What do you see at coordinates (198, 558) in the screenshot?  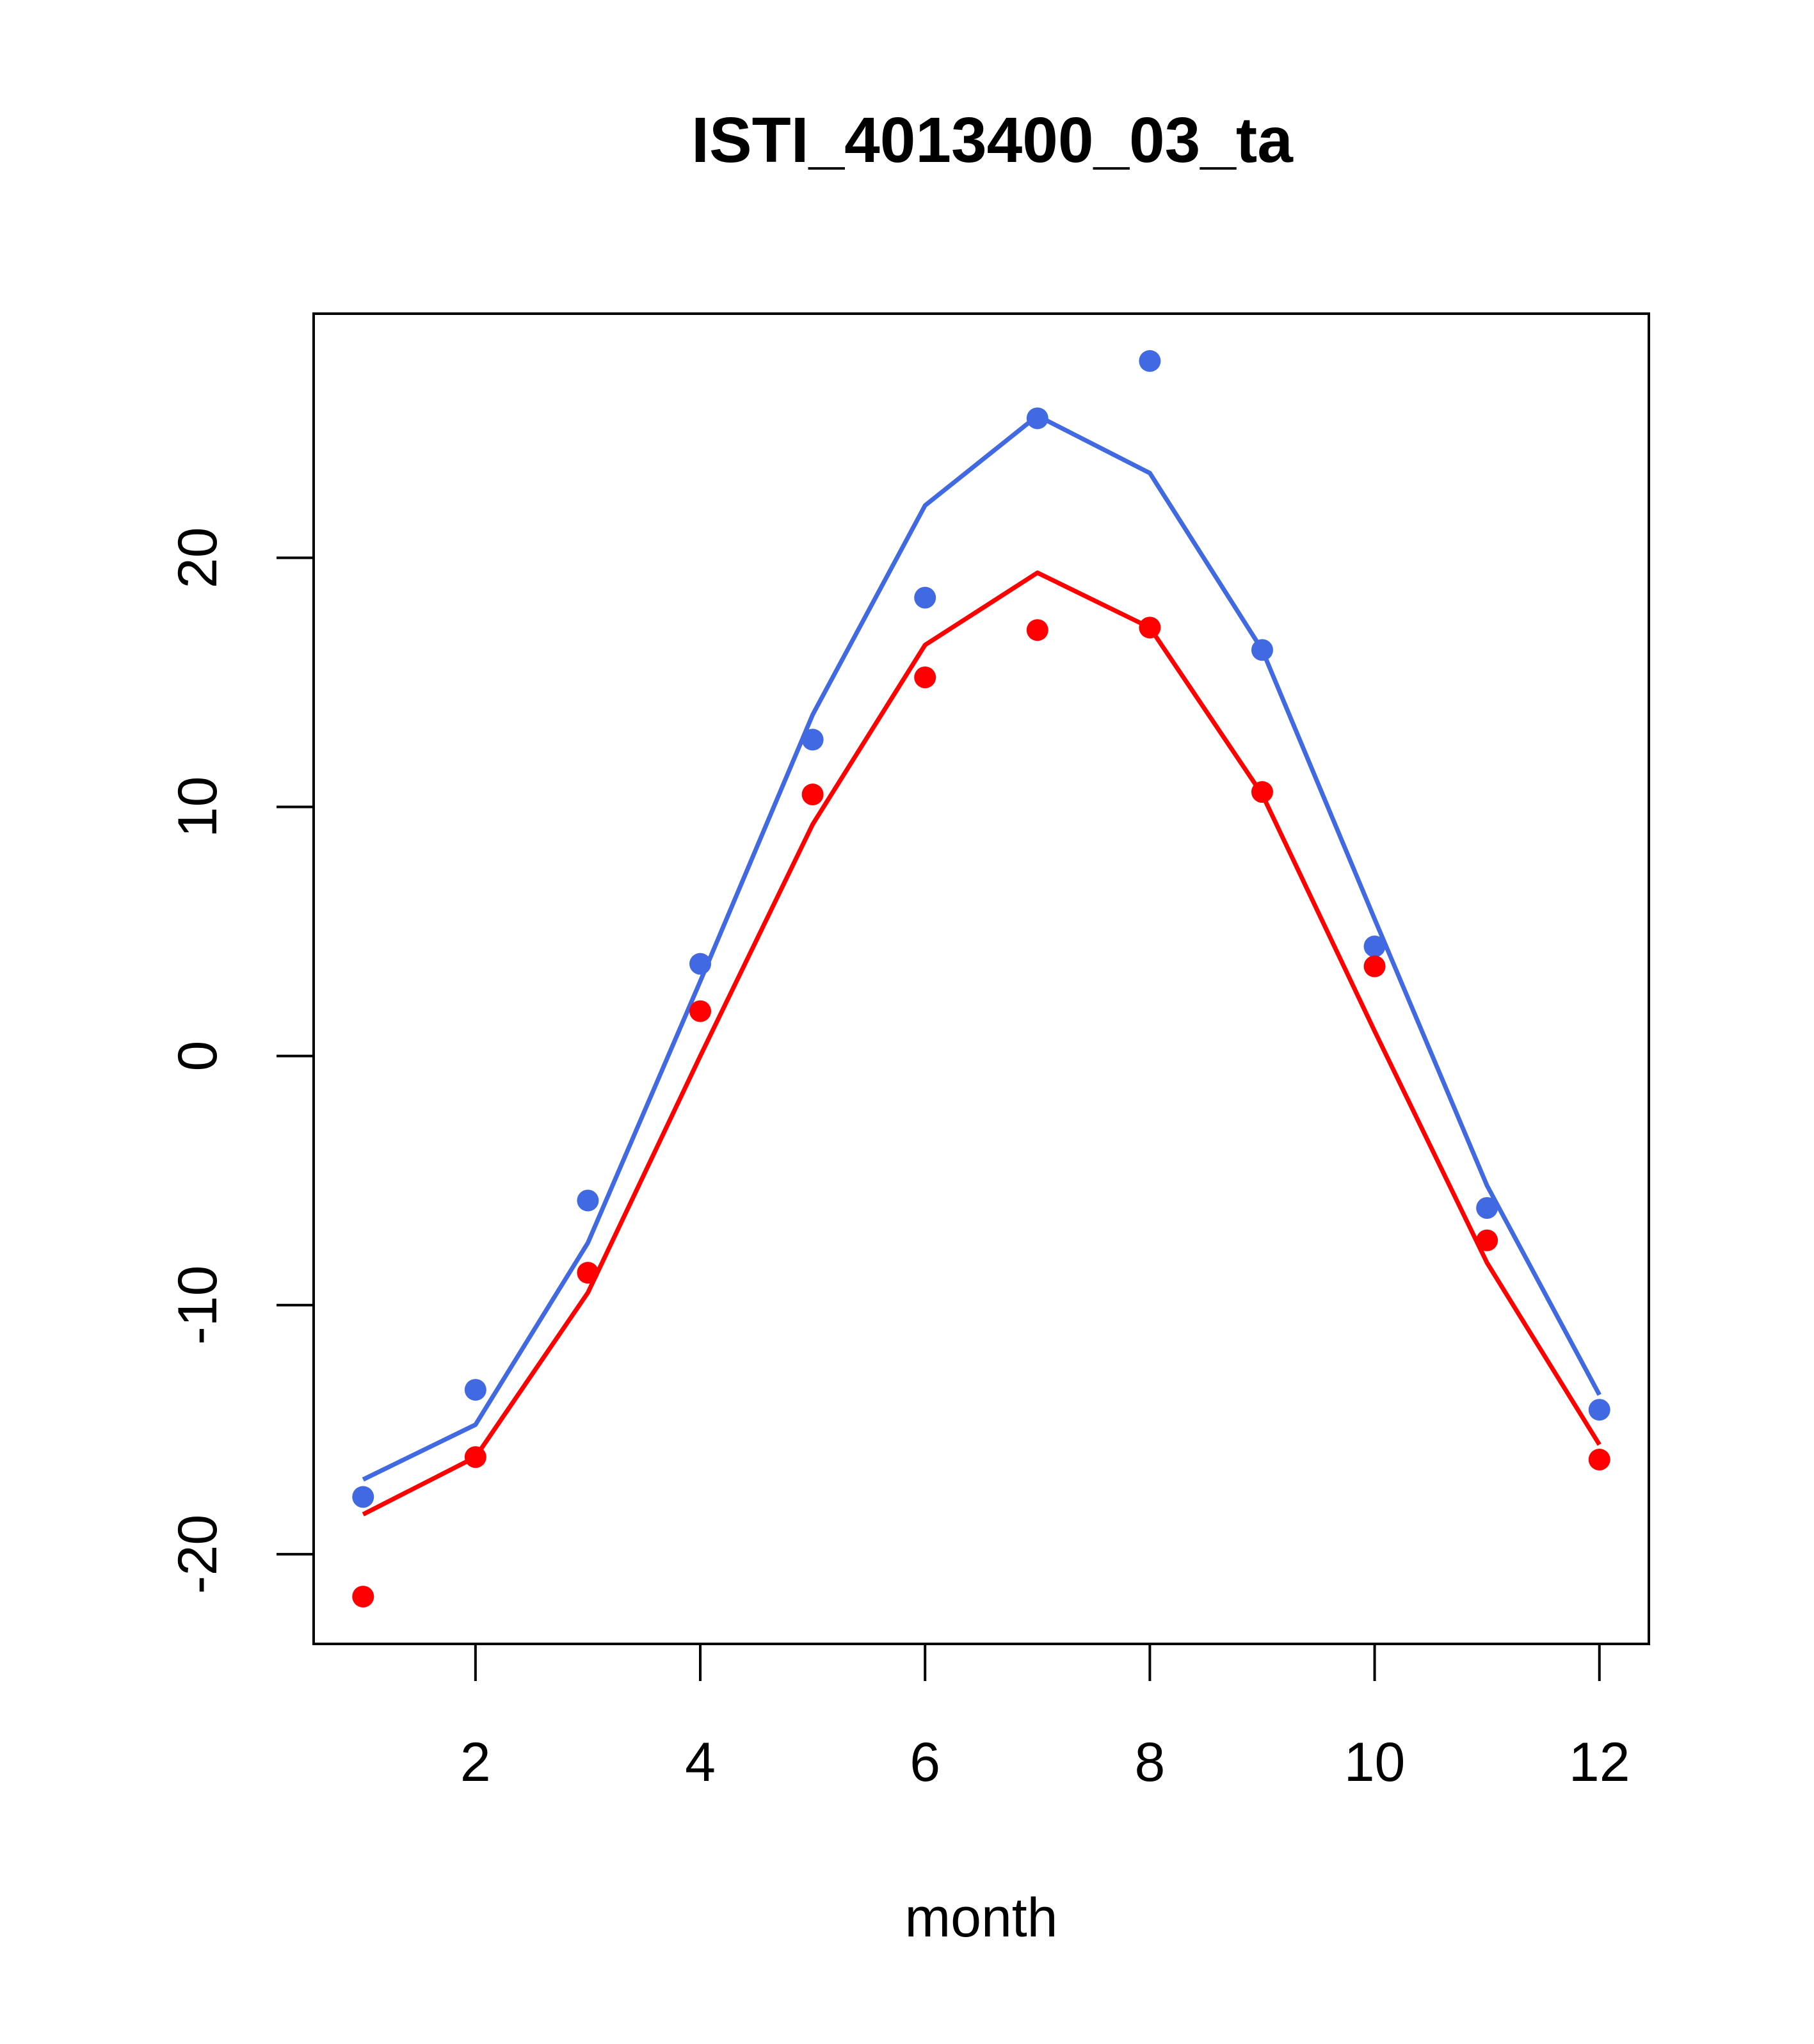 I see `y-tick-label: 20` at bounding box center [198, 558].